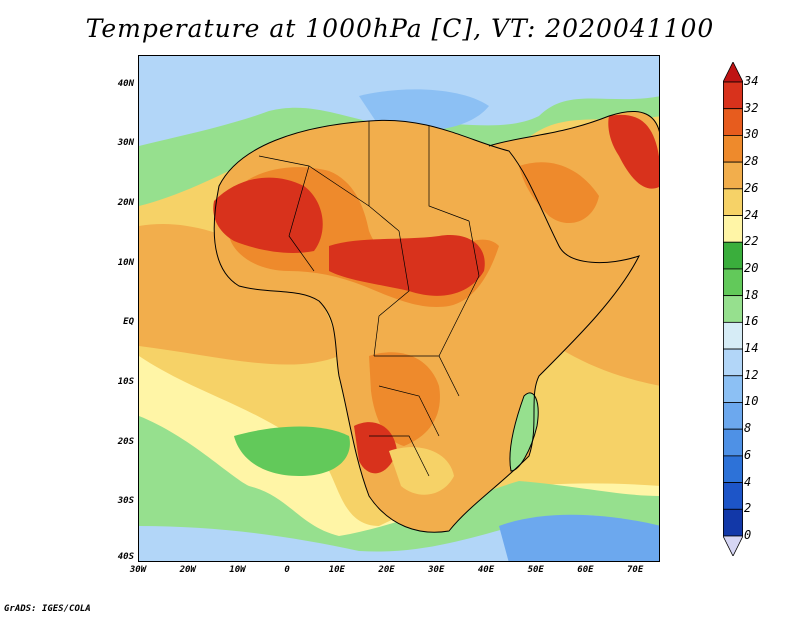  Describe the element at coordinates (585, 570) in the screenshot. I see `x-tick-label: 60E` at that location.